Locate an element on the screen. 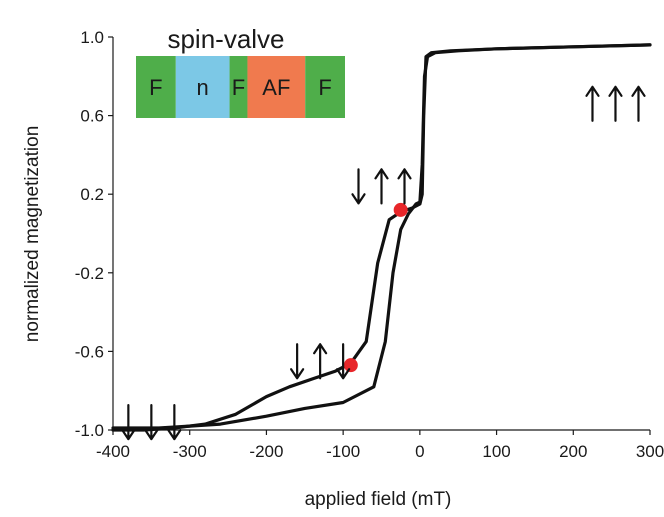  y-tick-label: -1.0 is located at coordinates (89, 430).